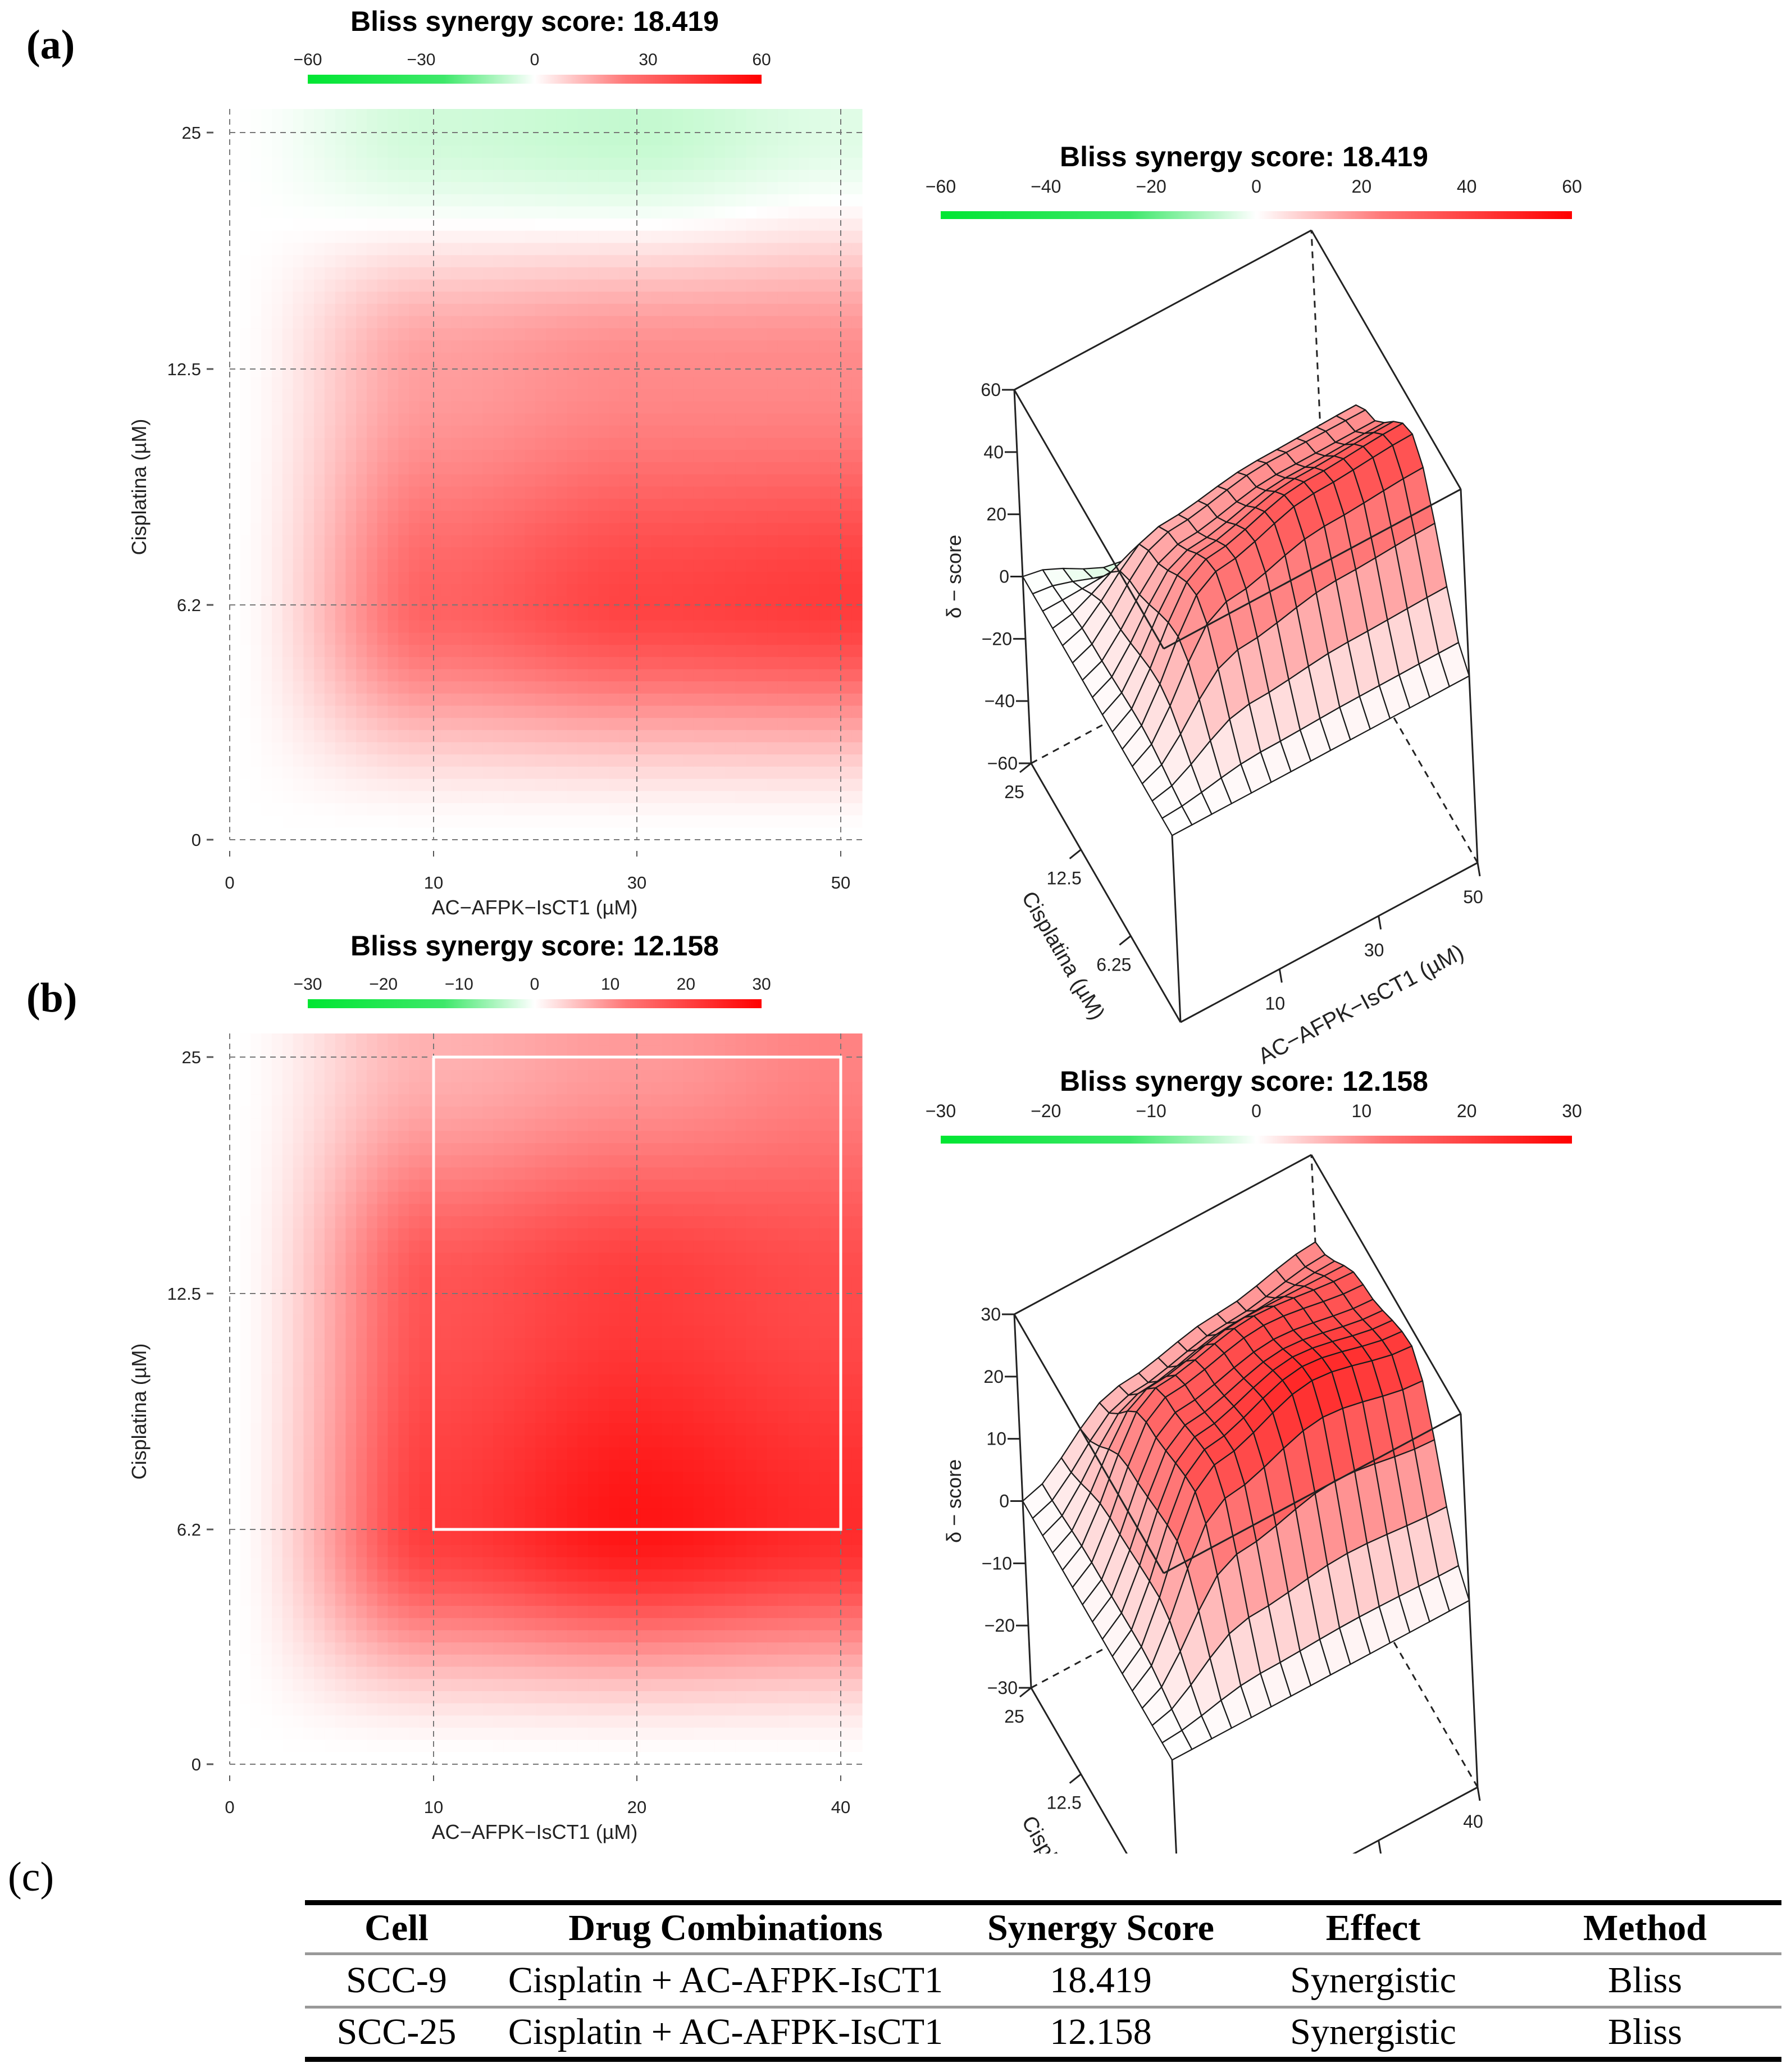 The width and height of the screenshot is (1791, 2072). Describe the element at coordinates (189, 605) in the screenshot. I see `y-tick-label: 6.2` at that location.